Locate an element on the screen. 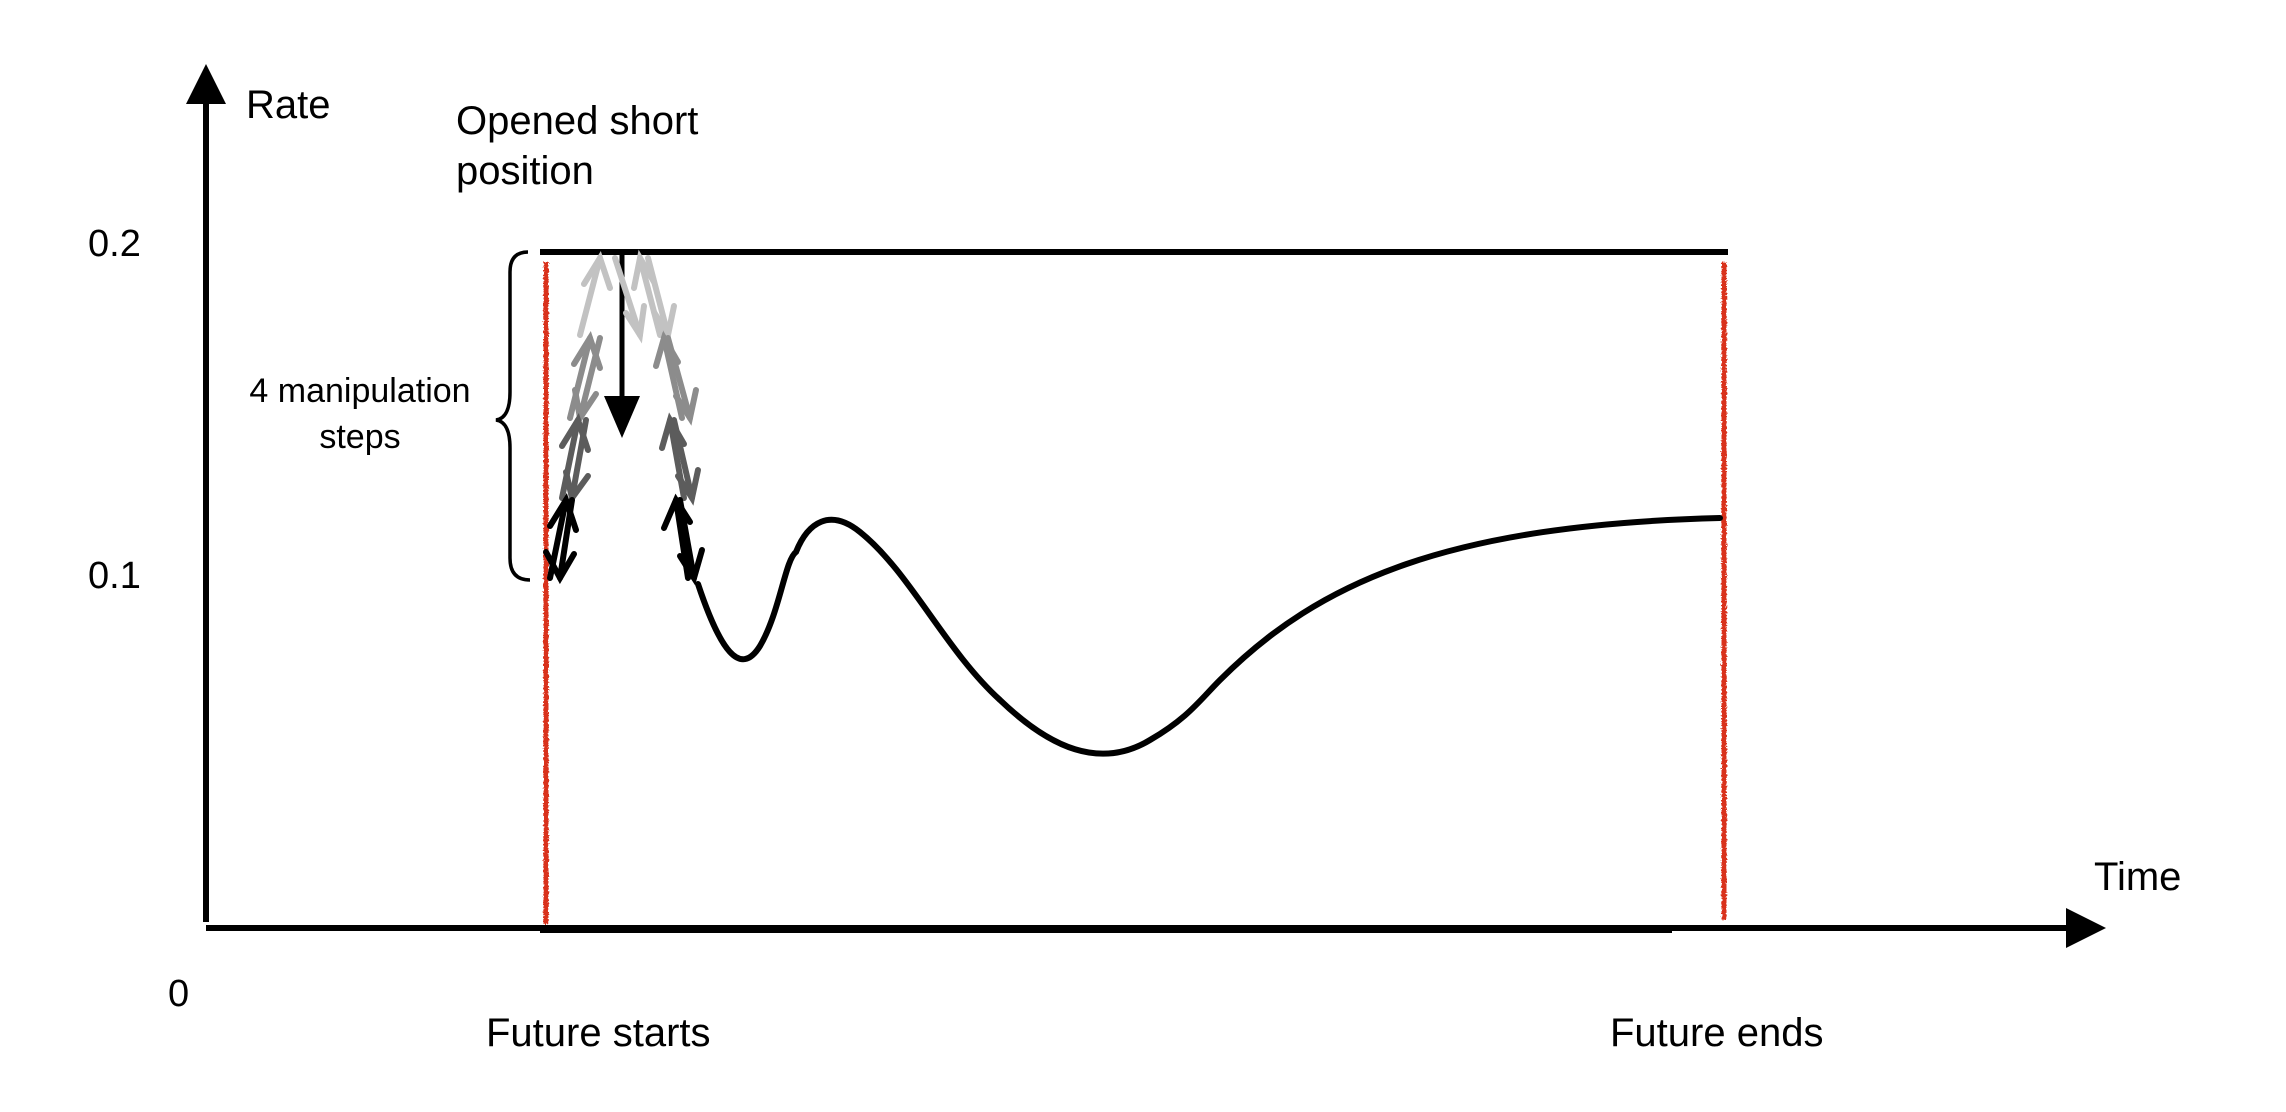  x-axis-arrowhead-icon is located at coordinates (2086, 928).